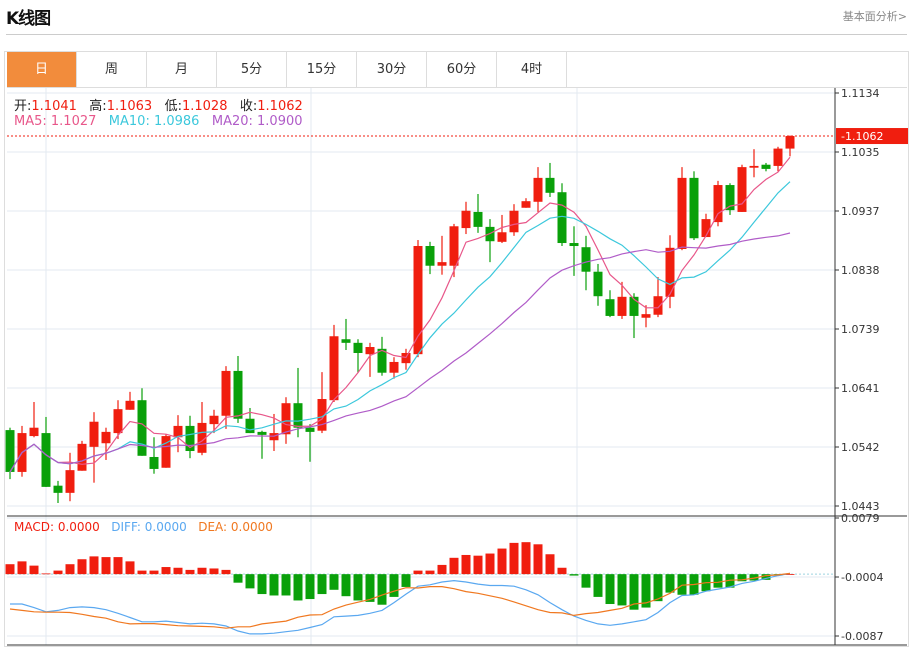 The image size is (911, 647). What do you see at coordinates (182, 69) in the screenshot?
I see `tab-month: 月` at bounding box center [182, 69].